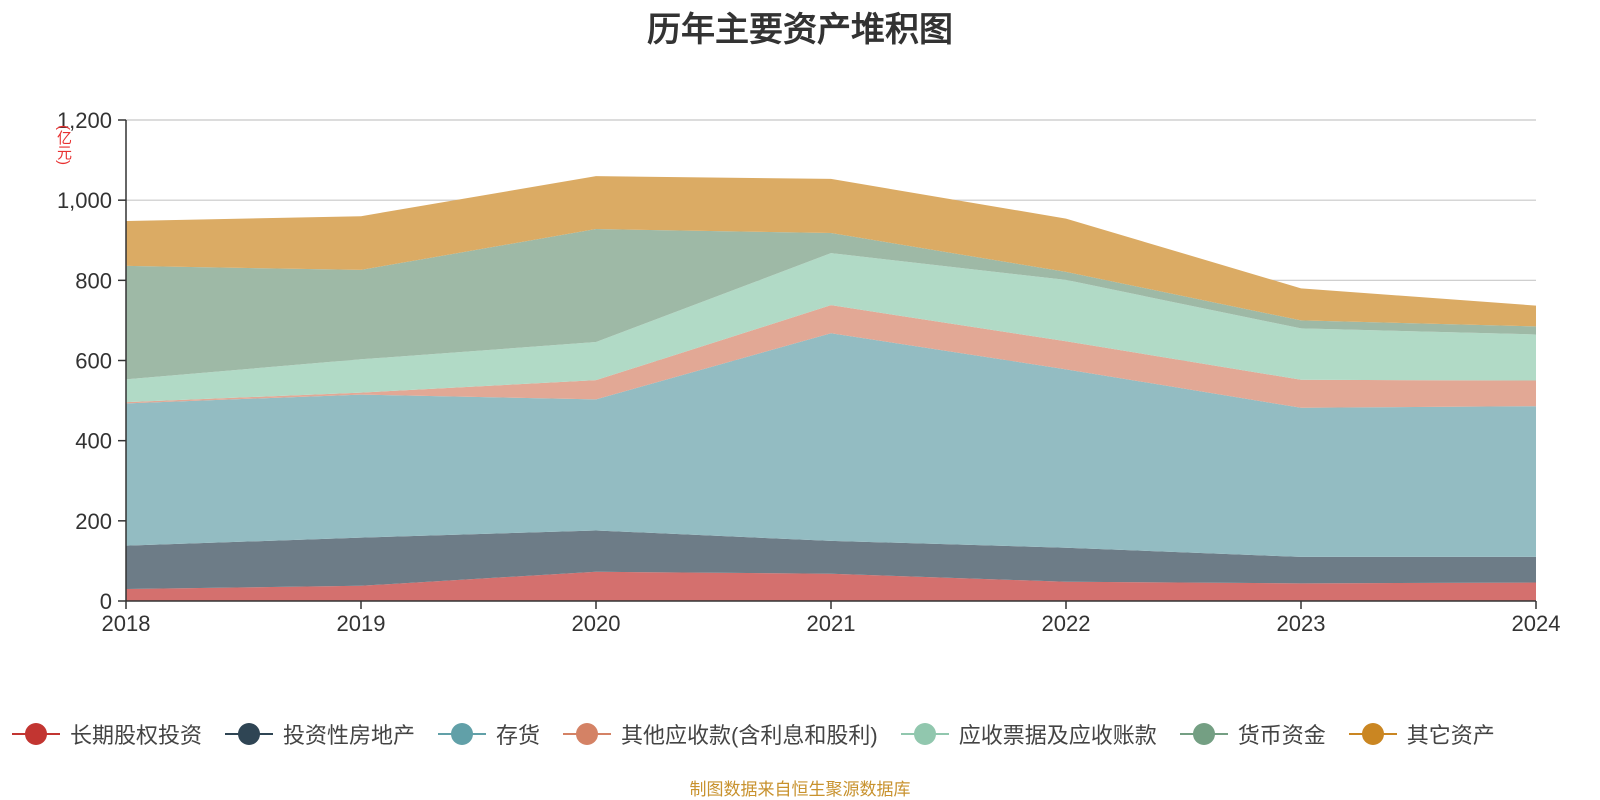 The image size is (1600, 800). I want to click on legend-label: 存货, so click(518, 735).